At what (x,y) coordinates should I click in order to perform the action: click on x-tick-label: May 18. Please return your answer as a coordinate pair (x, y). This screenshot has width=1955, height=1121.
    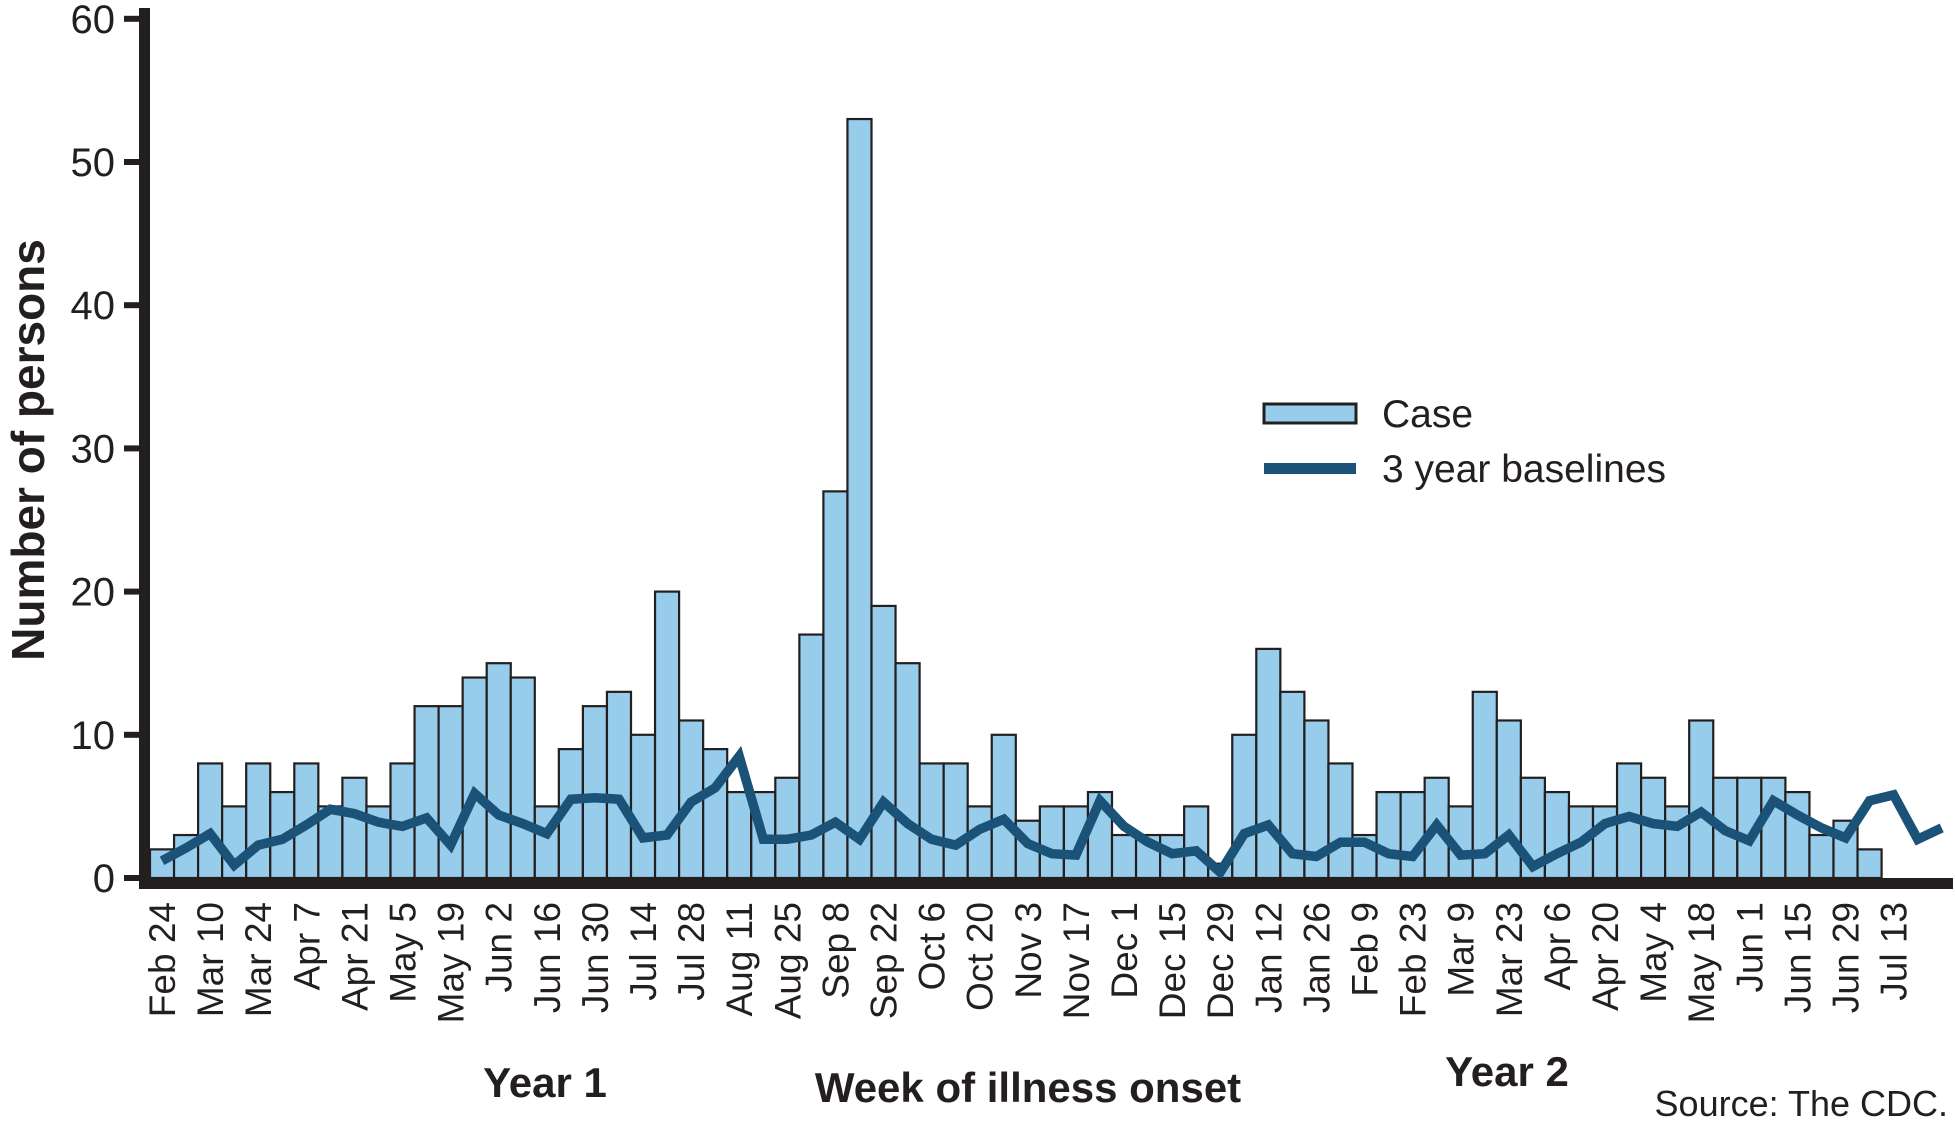
    Looking at the image, I should click on (1701, 962).